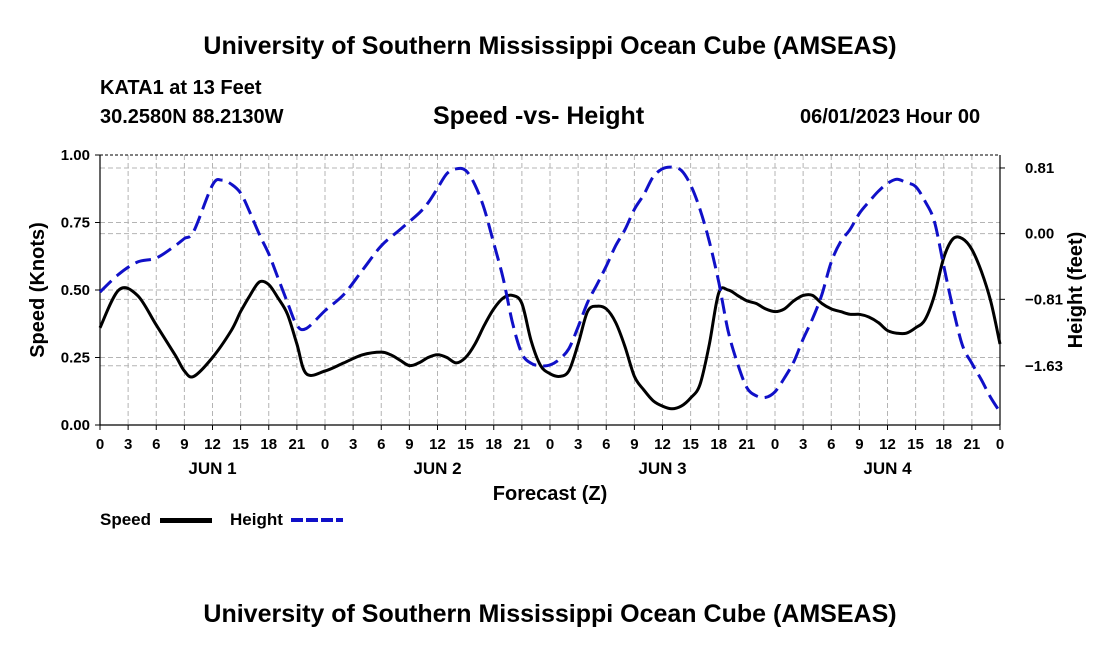 The width and height of the screenshot is (1100, 650). I want to click on station-label: KATA1 at 13 Feet, so click(181, 88).